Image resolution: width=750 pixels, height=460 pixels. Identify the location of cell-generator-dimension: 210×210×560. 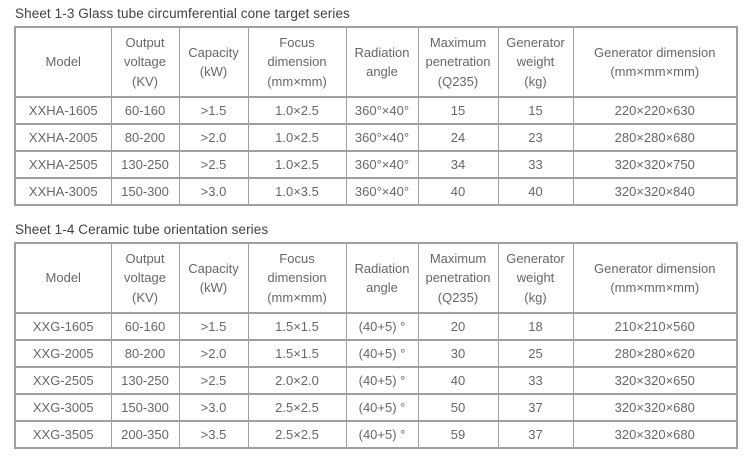
(655, 326).